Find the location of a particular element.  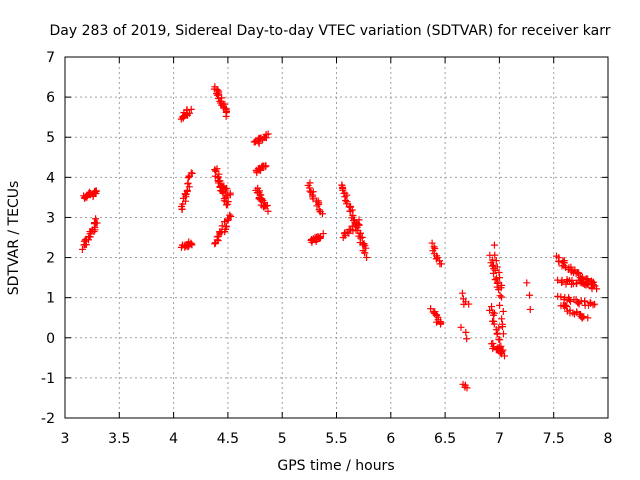

x-tick-label: 3 is located at coordinates (65, 439).